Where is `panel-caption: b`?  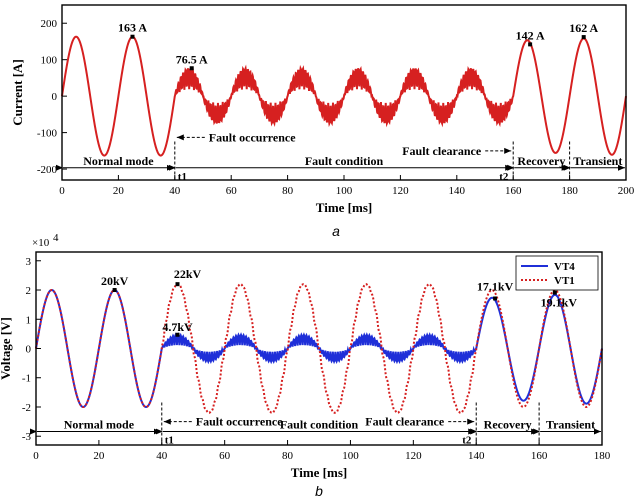 panel-caption: b is located at coordinates (319, 491).